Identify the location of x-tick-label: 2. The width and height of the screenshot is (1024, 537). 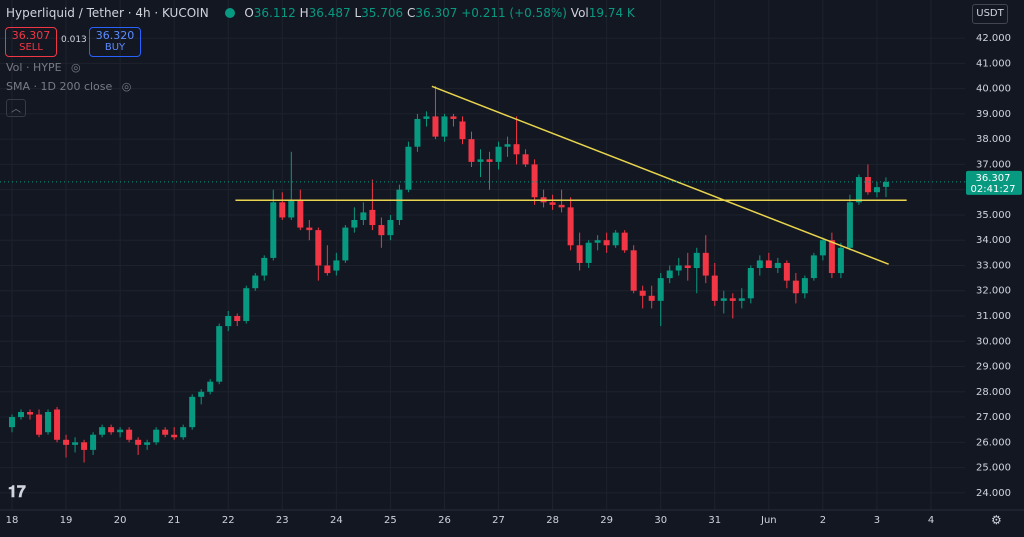
(823, 520).